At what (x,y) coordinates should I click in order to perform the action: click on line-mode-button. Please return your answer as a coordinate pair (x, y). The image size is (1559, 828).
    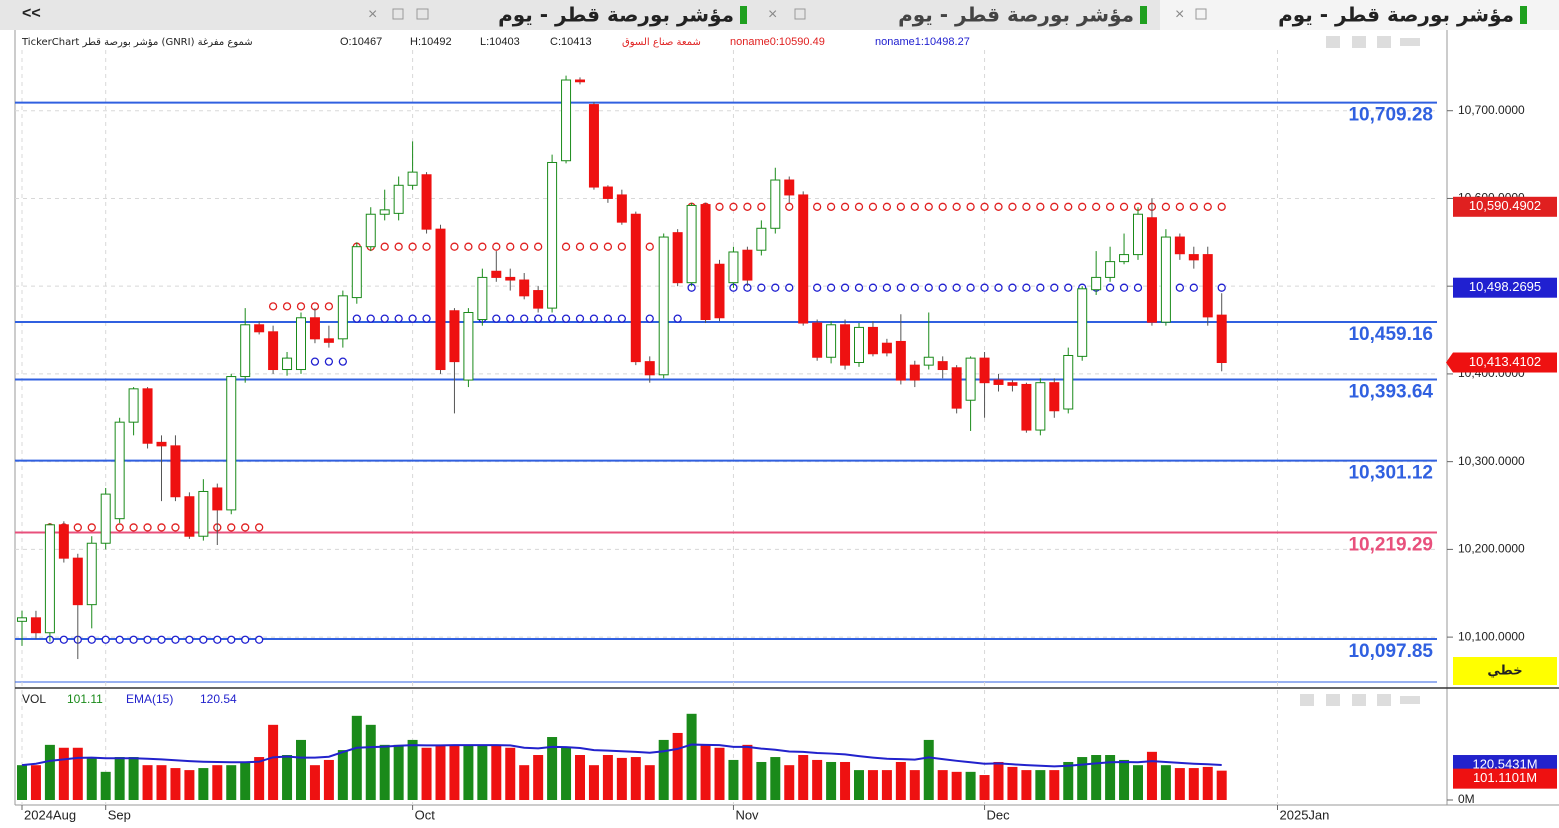
    Looking at the image, I should click on (1505, 671).